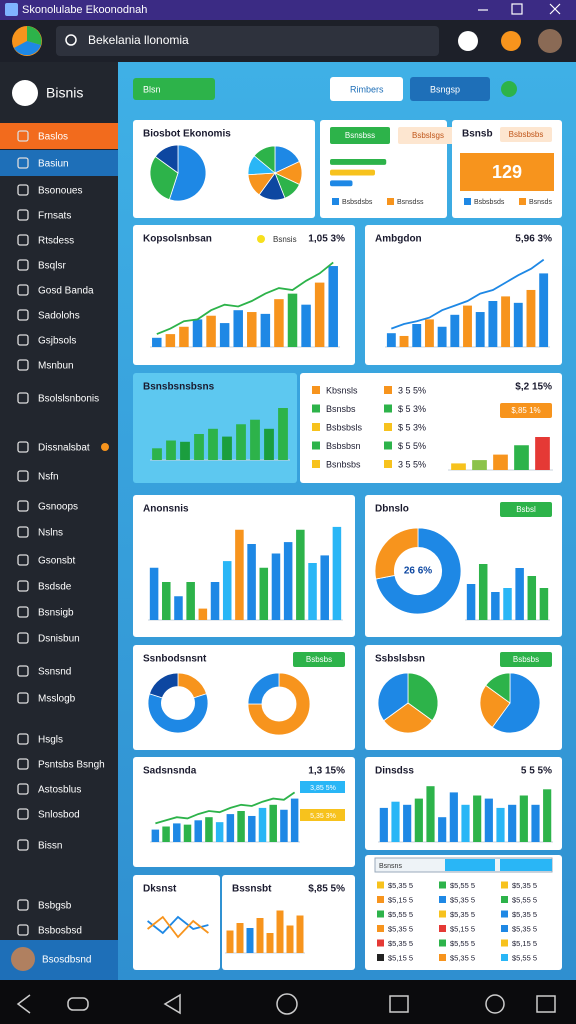  Describe the element at coordinates (78, 1004) in the screenshot. I see `nav-home-alt` at that location.